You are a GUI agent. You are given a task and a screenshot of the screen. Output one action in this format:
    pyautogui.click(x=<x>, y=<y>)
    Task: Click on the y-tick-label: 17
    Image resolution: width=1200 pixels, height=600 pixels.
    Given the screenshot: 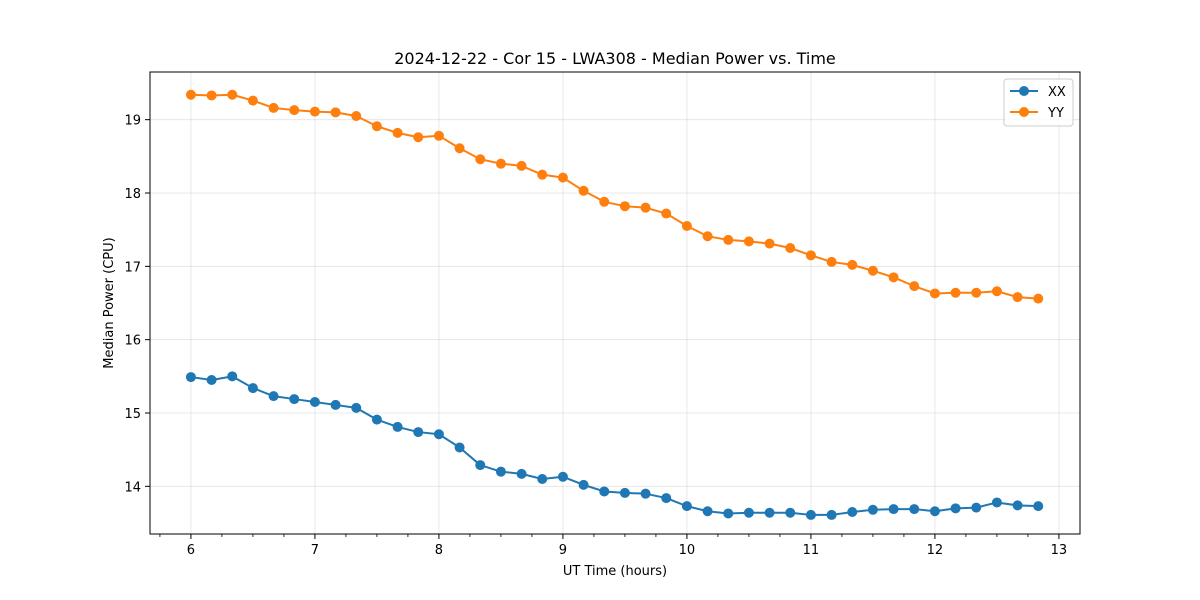 What is the action you would take?
    pyautogui.click(x=132, y=267)
    